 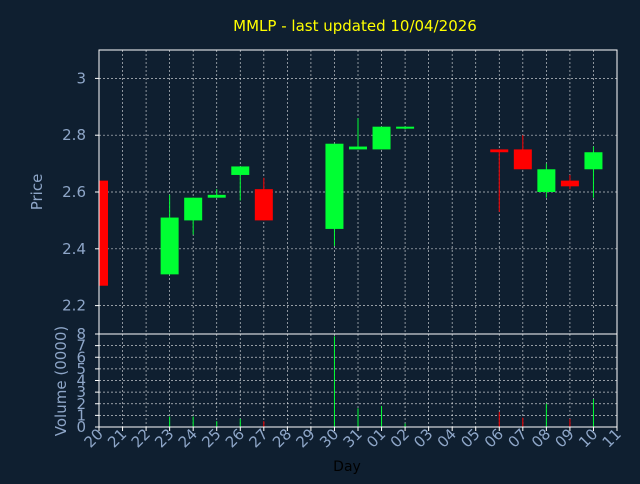 What do you see at coordinates (211, 438) in the screenshot?
I see `x-tick-label: 25` at bounding box center [211, 438].